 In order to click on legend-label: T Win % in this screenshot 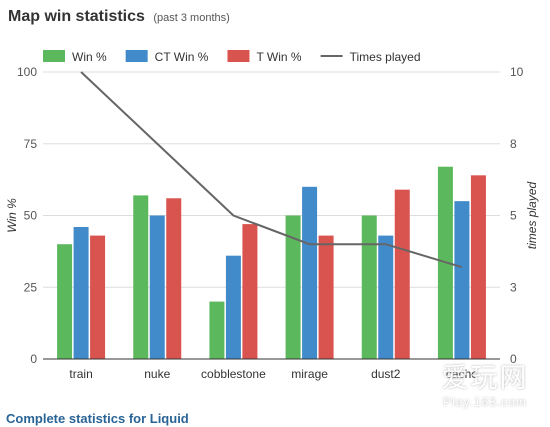, I will do `click(278, 57)`.